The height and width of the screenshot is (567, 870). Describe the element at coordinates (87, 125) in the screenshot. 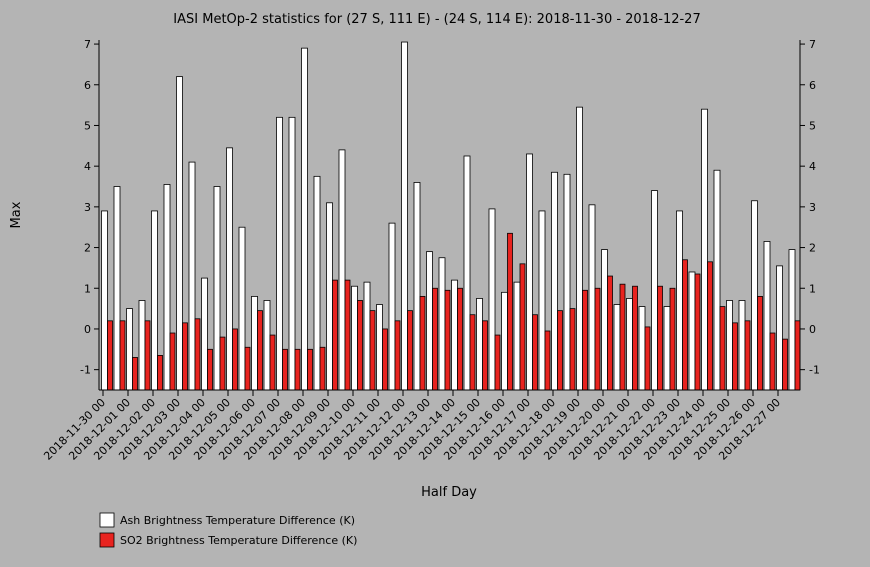

I see `y-tick-label-left: 5` at that location.